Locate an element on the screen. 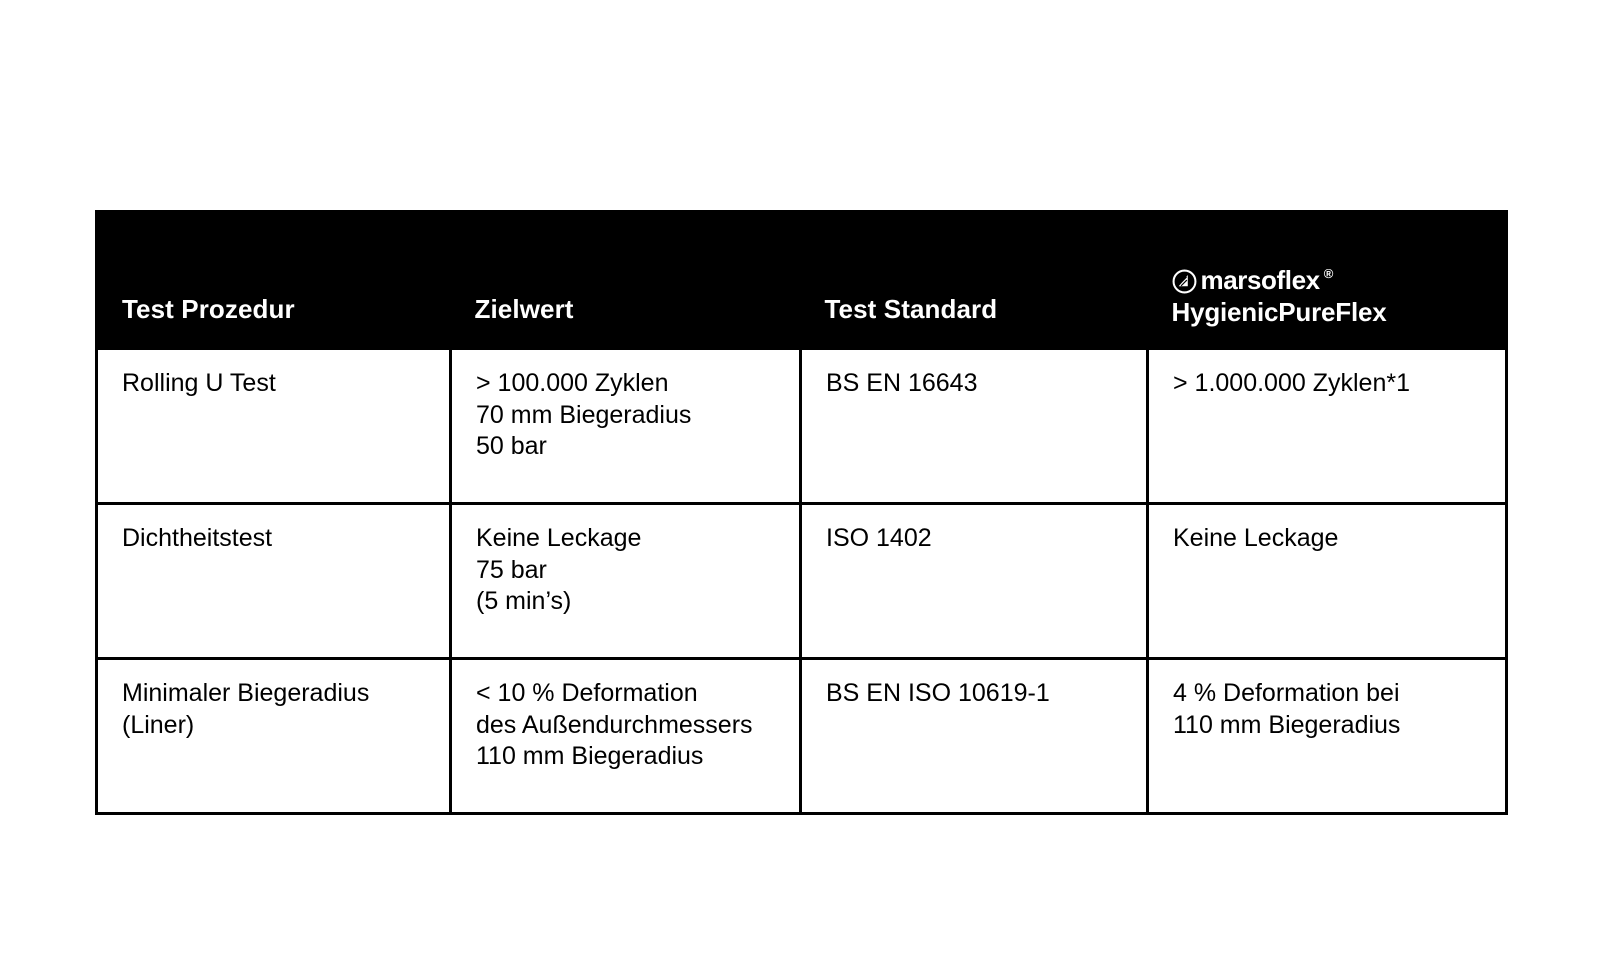 The height and width of the screenshot is (956, 1600). marsoflex-circle-logo-icon is located at coordinates (1184, 281).